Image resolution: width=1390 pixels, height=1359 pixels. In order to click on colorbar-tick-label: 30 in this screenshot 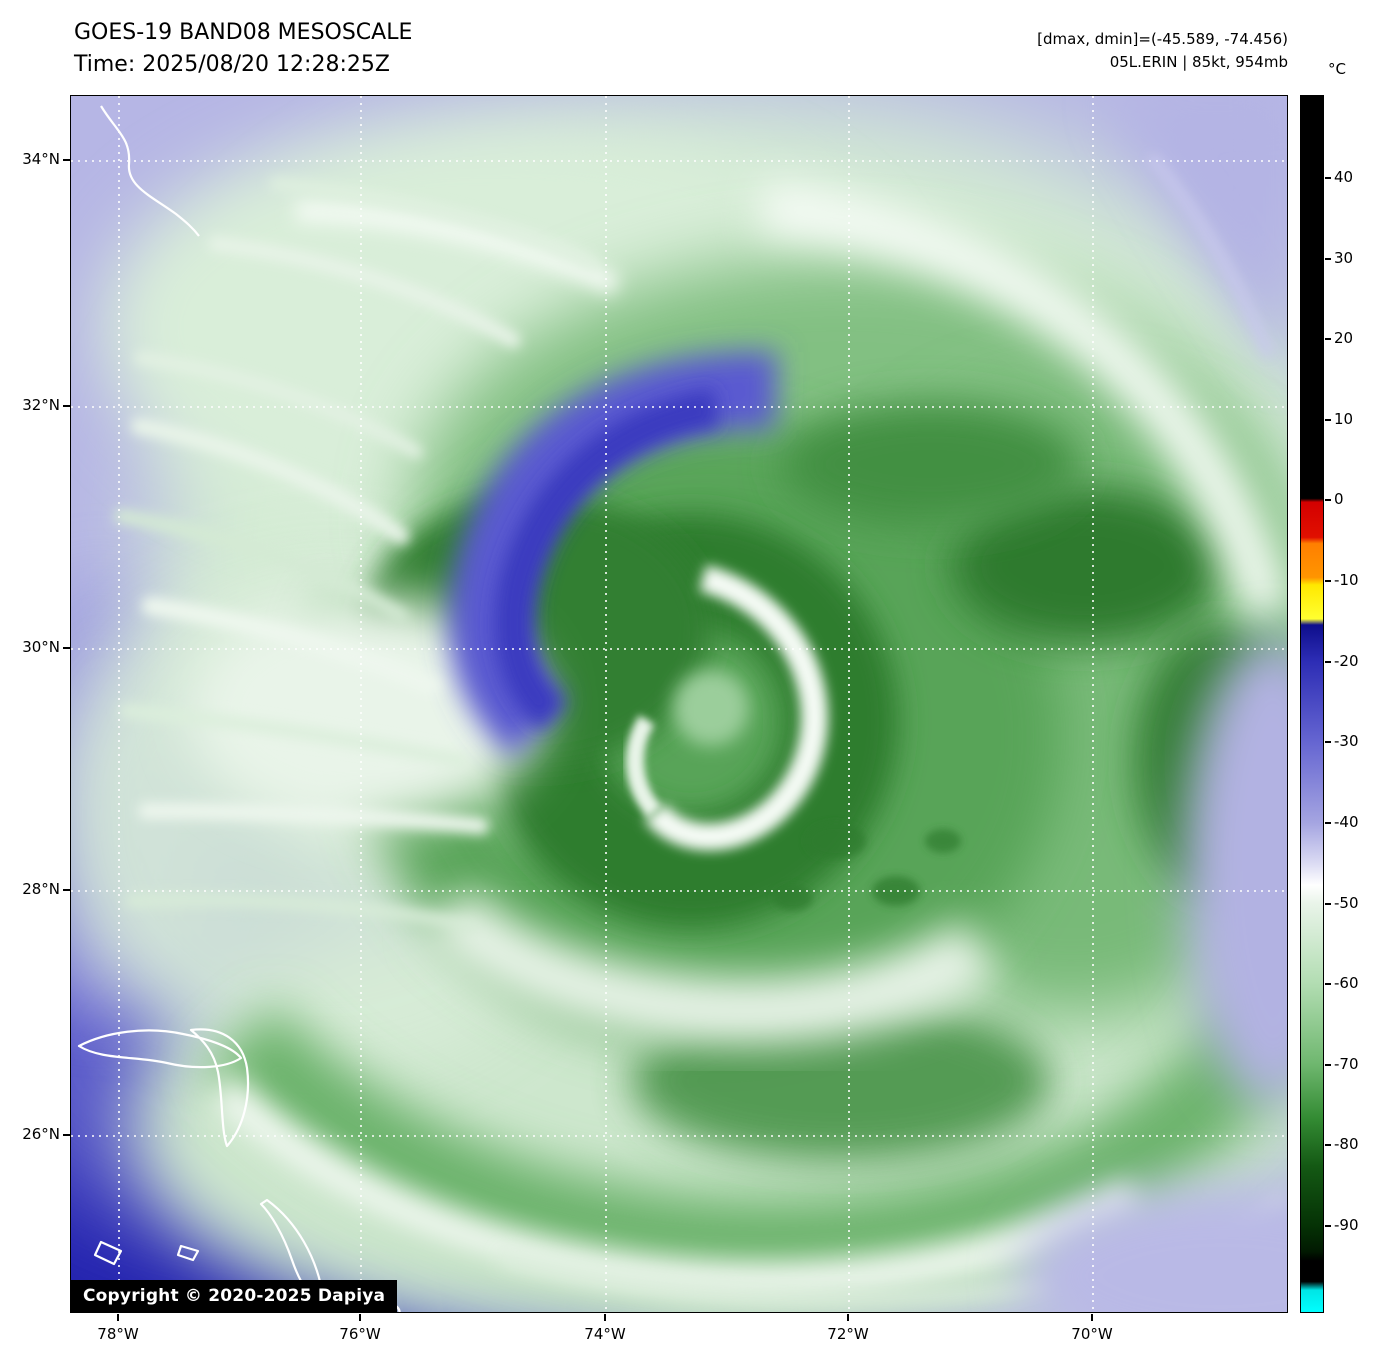, I will do `click(1344, 257)`.